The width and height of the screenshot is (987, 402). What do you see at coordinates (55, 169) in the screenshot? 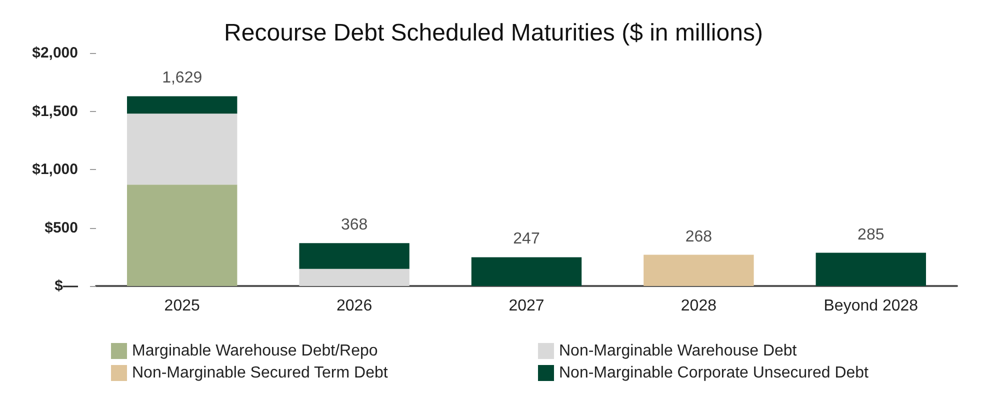
I see `y-tick-label: $1,000` at bounding box center [55, 169].